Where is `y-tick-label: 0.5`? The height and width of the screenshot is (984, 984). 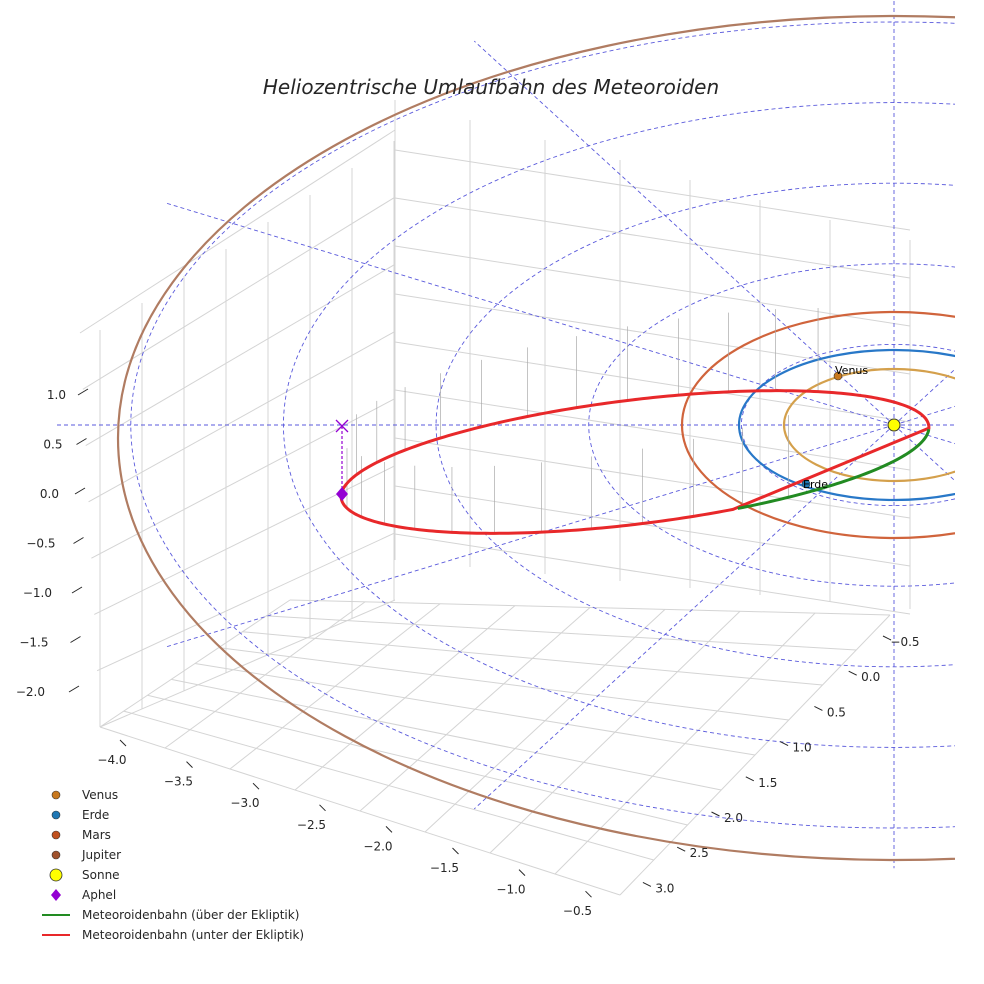
y-tick-label: 0.5 is located at coordinates (836, 712).